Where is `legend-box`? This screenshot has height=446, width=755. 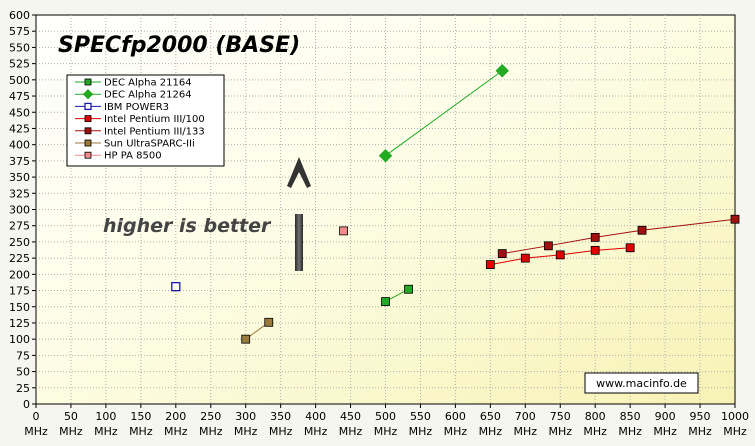 legend-box is located at coordinates (145, 120).